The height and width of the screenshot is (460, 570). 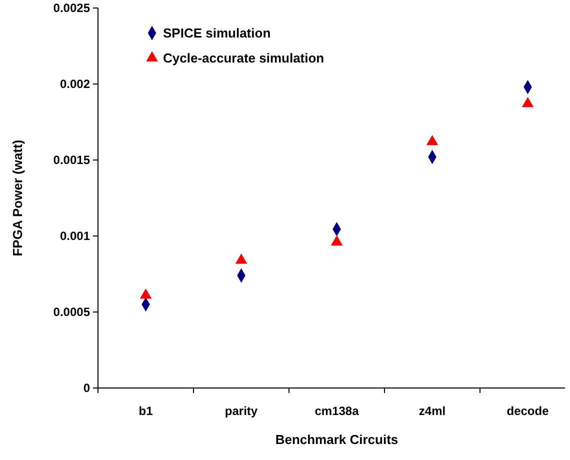 What do you see at coordinates (75, 236) in the screenshot?
I see `y-tick-label: 0.001` at bounding box center [75, 236].